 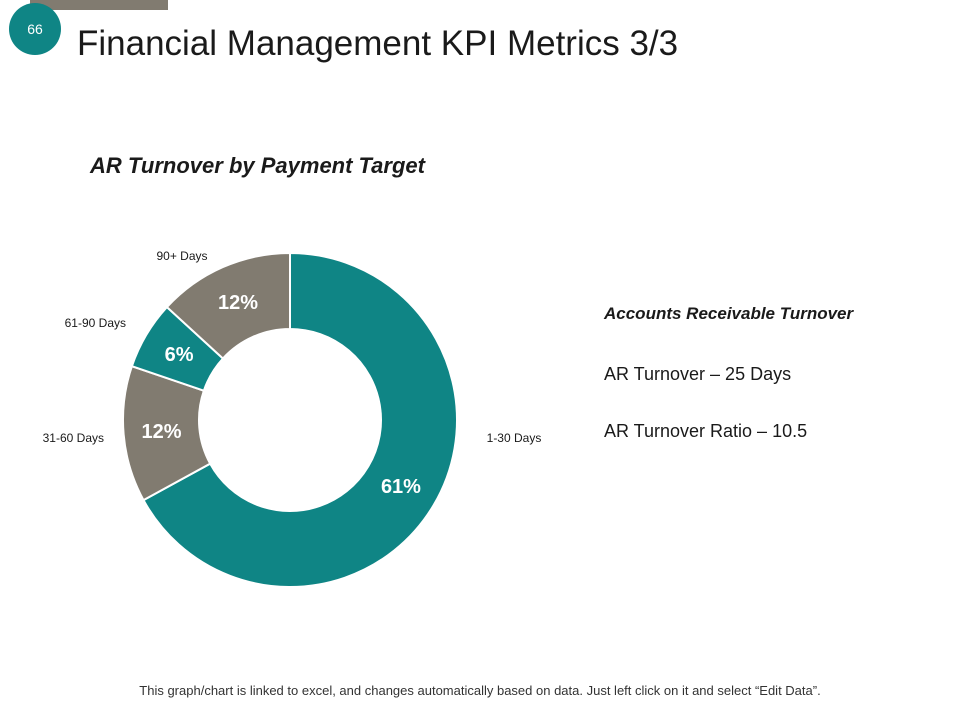 What do you see at coordinates (179, 355) in the screenshot?
I see `slice-value-label: 6%` at bounding box center [179, 355].